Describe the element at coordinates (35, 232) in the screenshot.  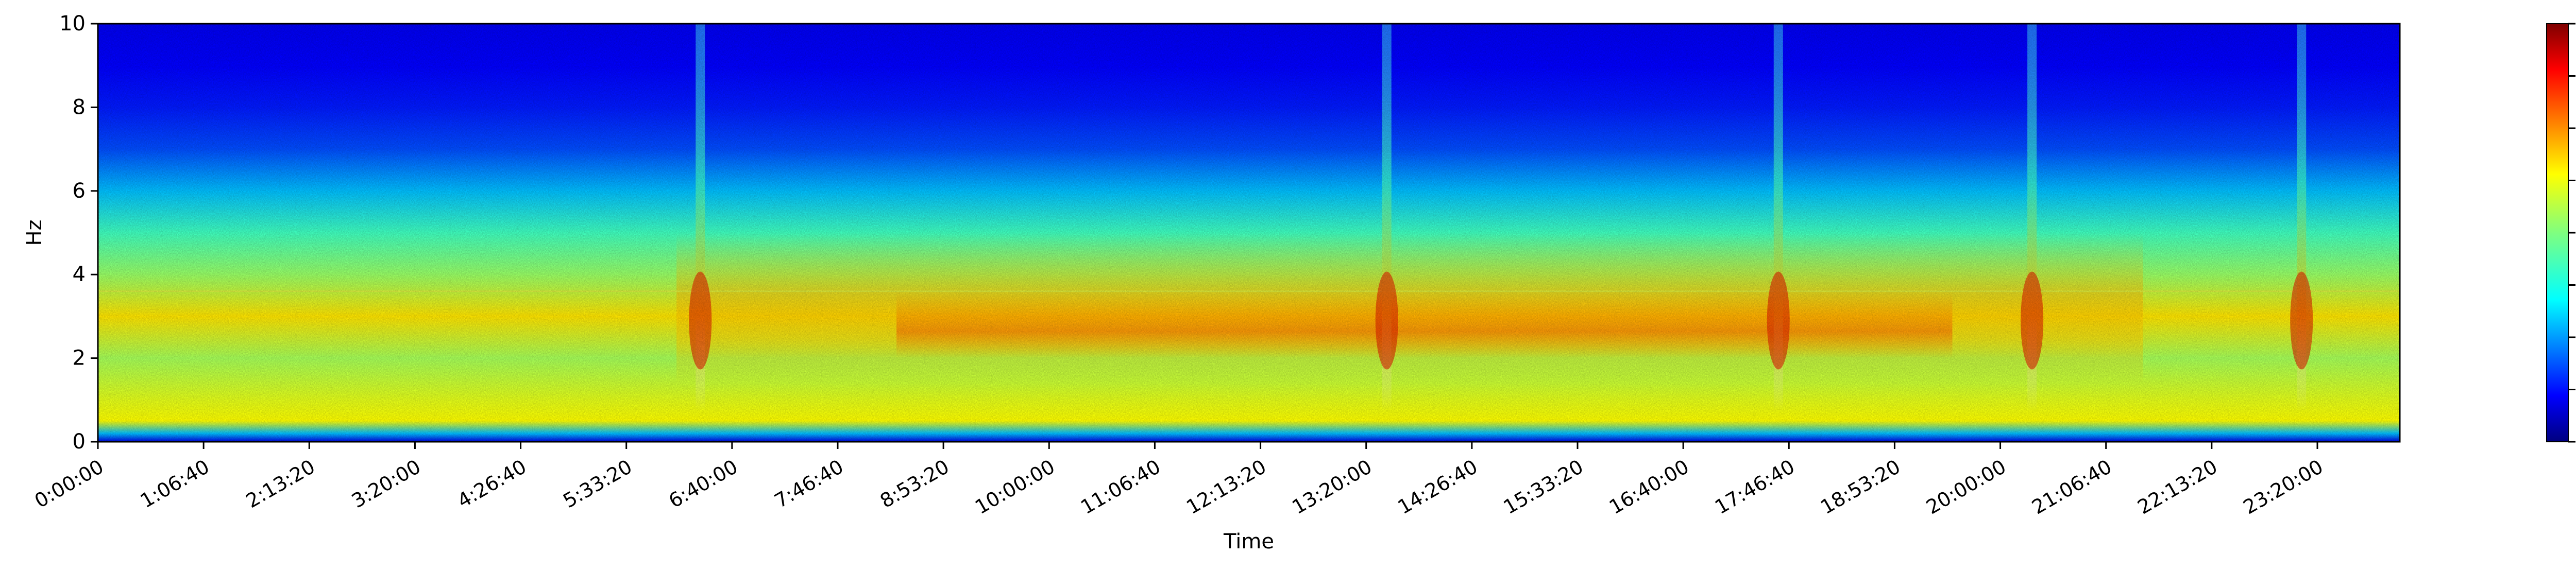
I see `y-axis-label: Hz` at that location.